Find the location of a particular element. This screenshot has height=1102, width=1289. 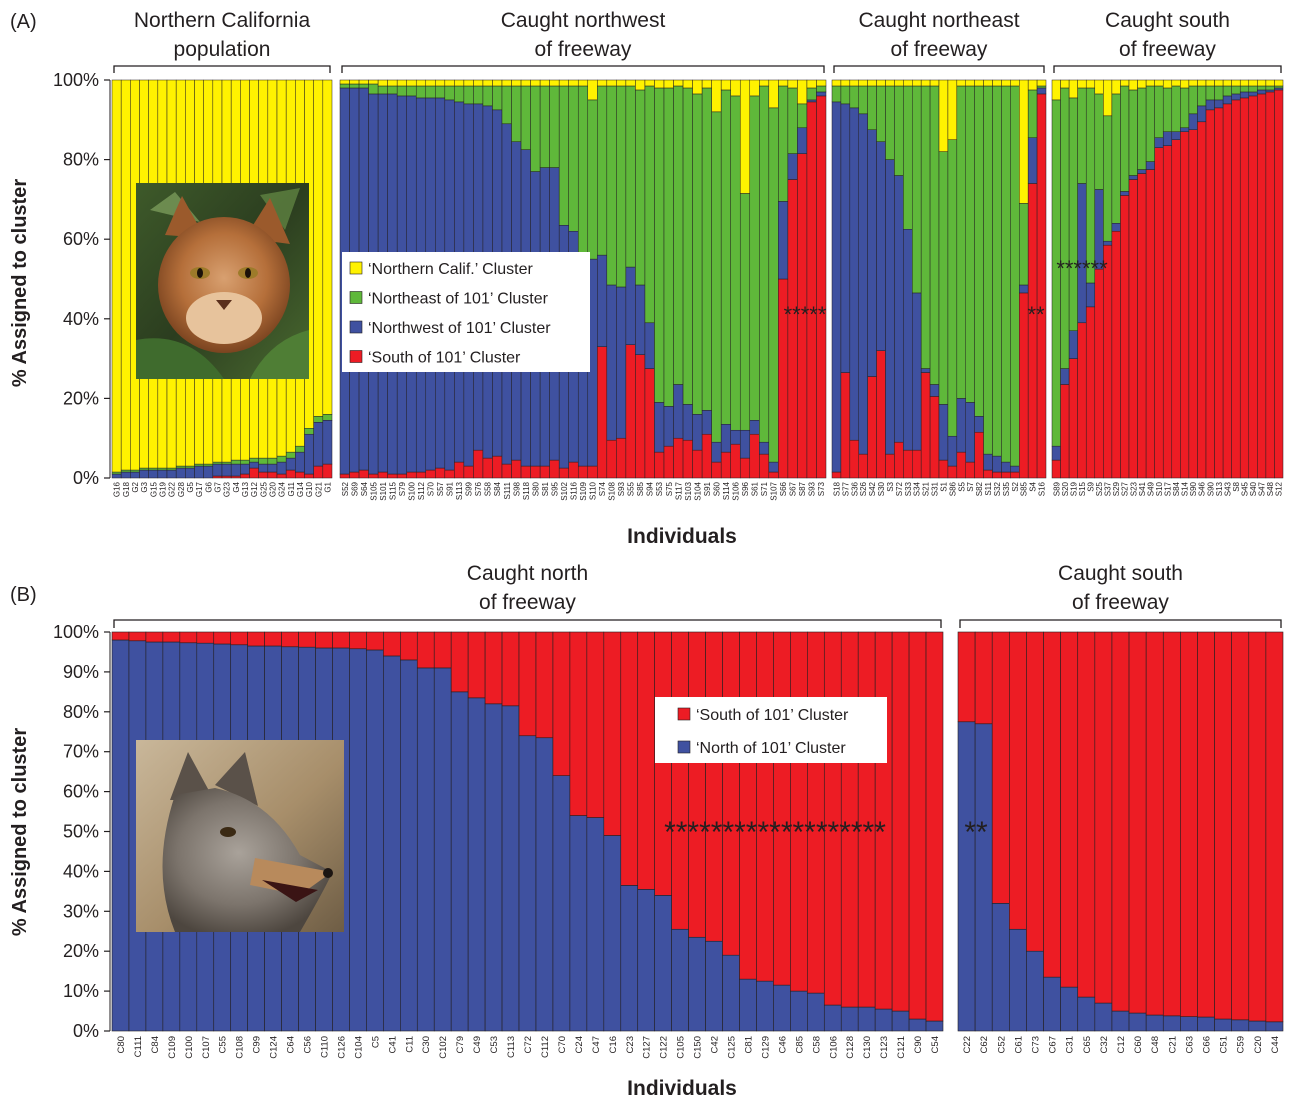

x-axis-label-b: Individuals is located at coordinates (682, 1088).